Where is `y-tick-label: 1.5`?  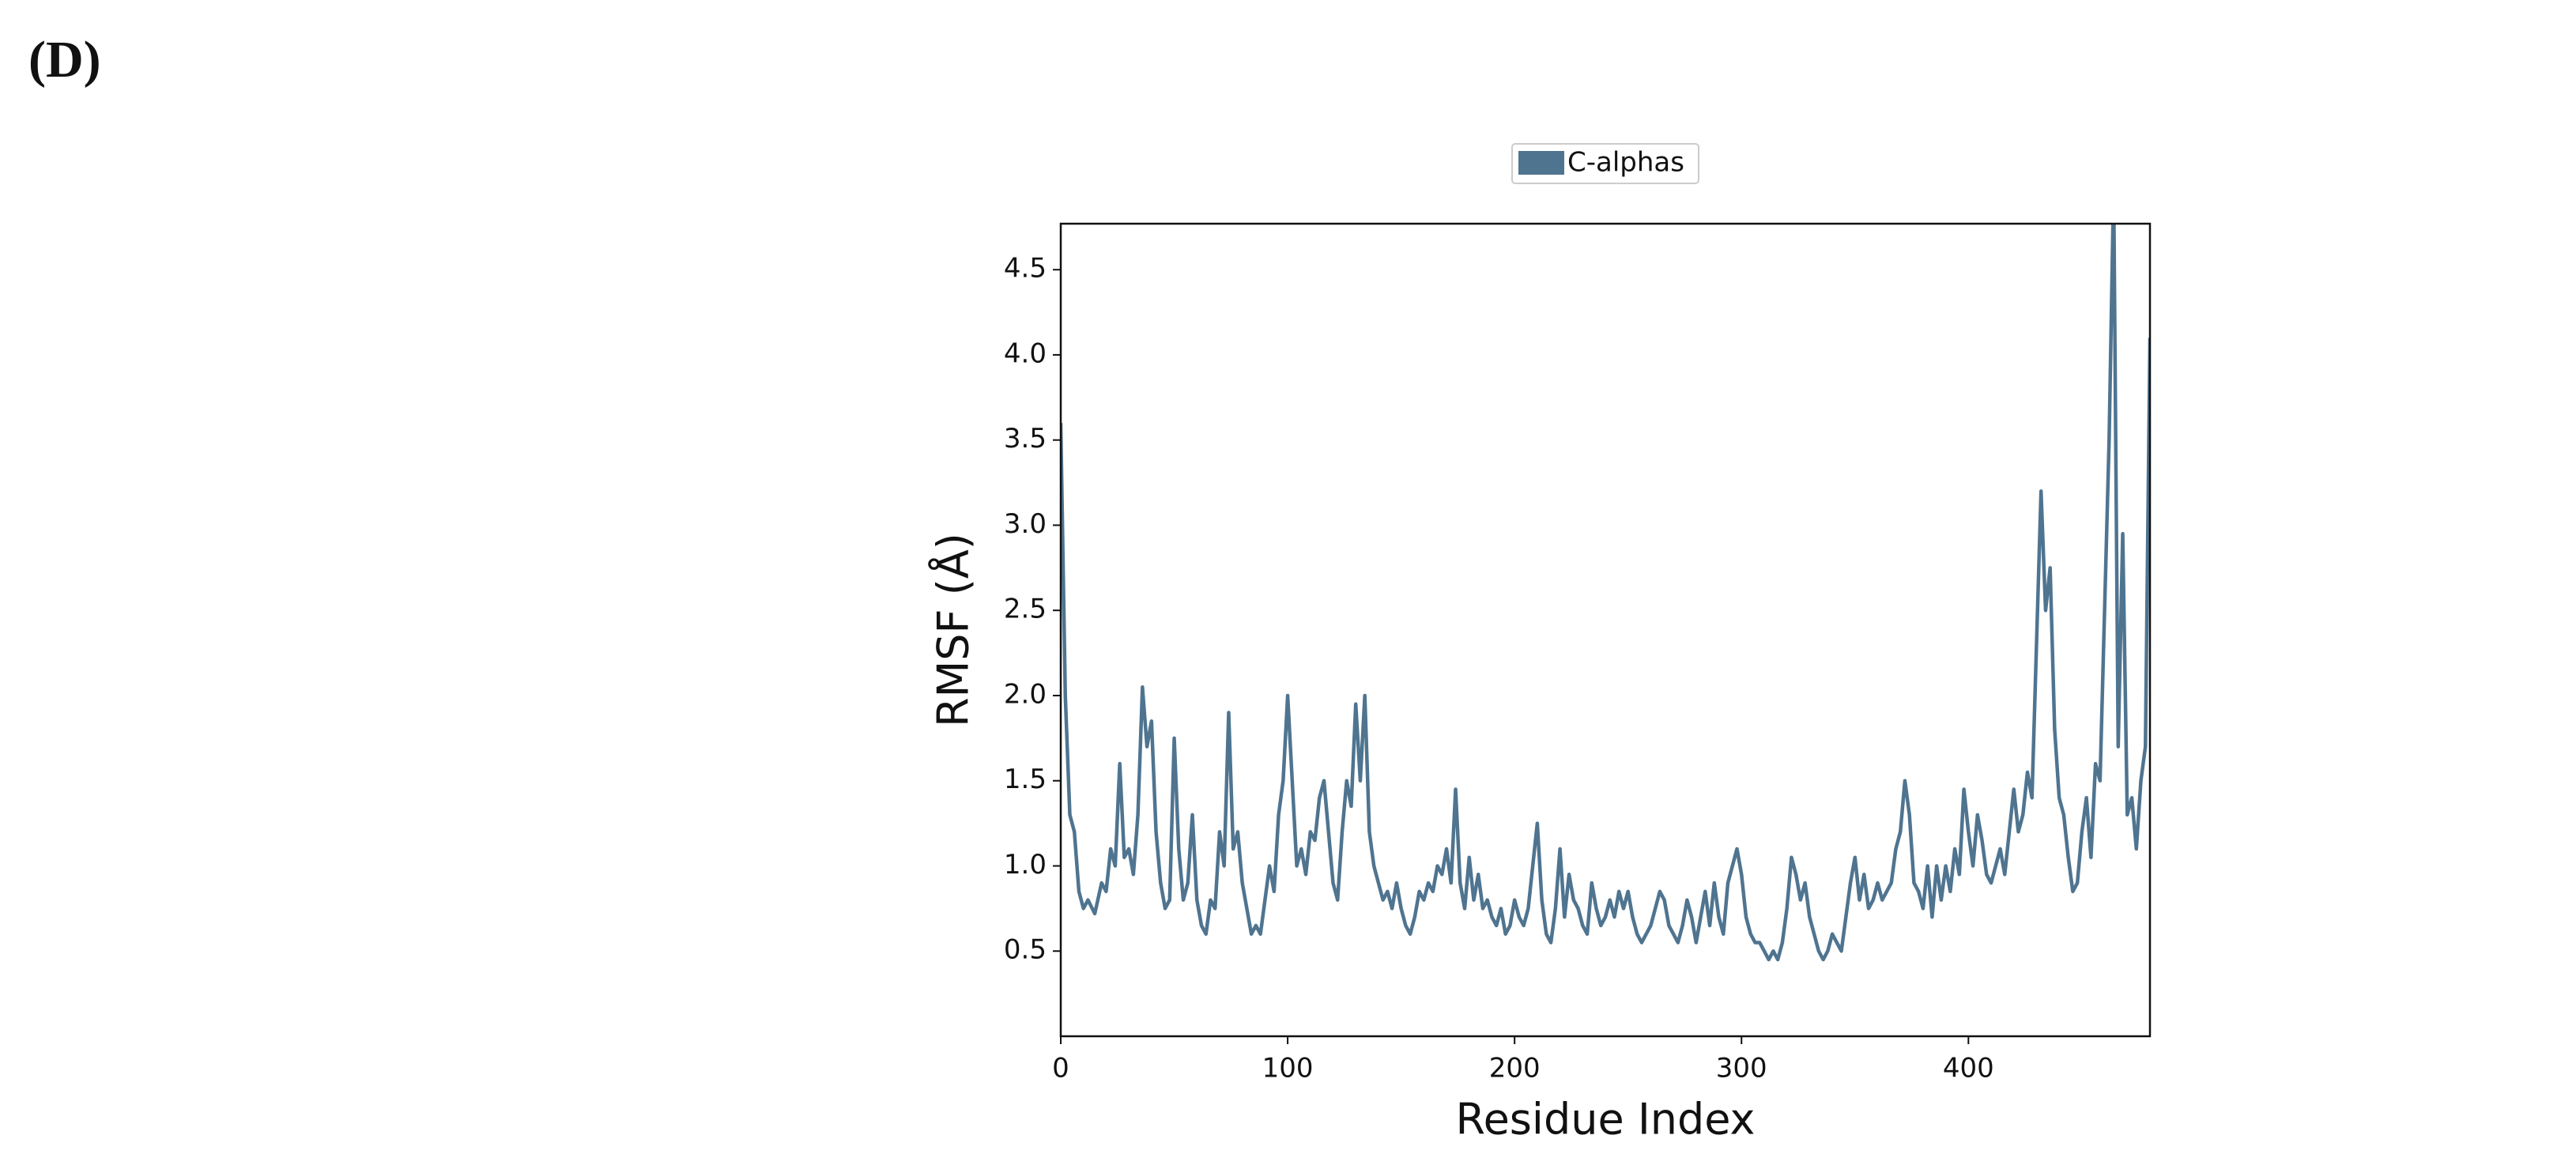 y-tick-label: 1.5 is located at coordinates (1025, 779).